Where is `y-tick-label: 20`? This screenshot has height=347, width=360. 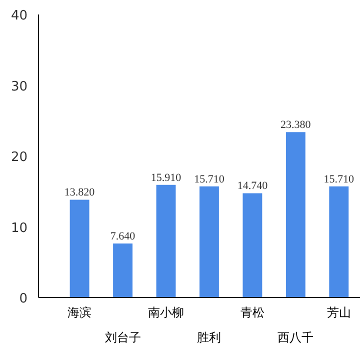
y-tick-label: 20 is located at coordinates (19, 157).